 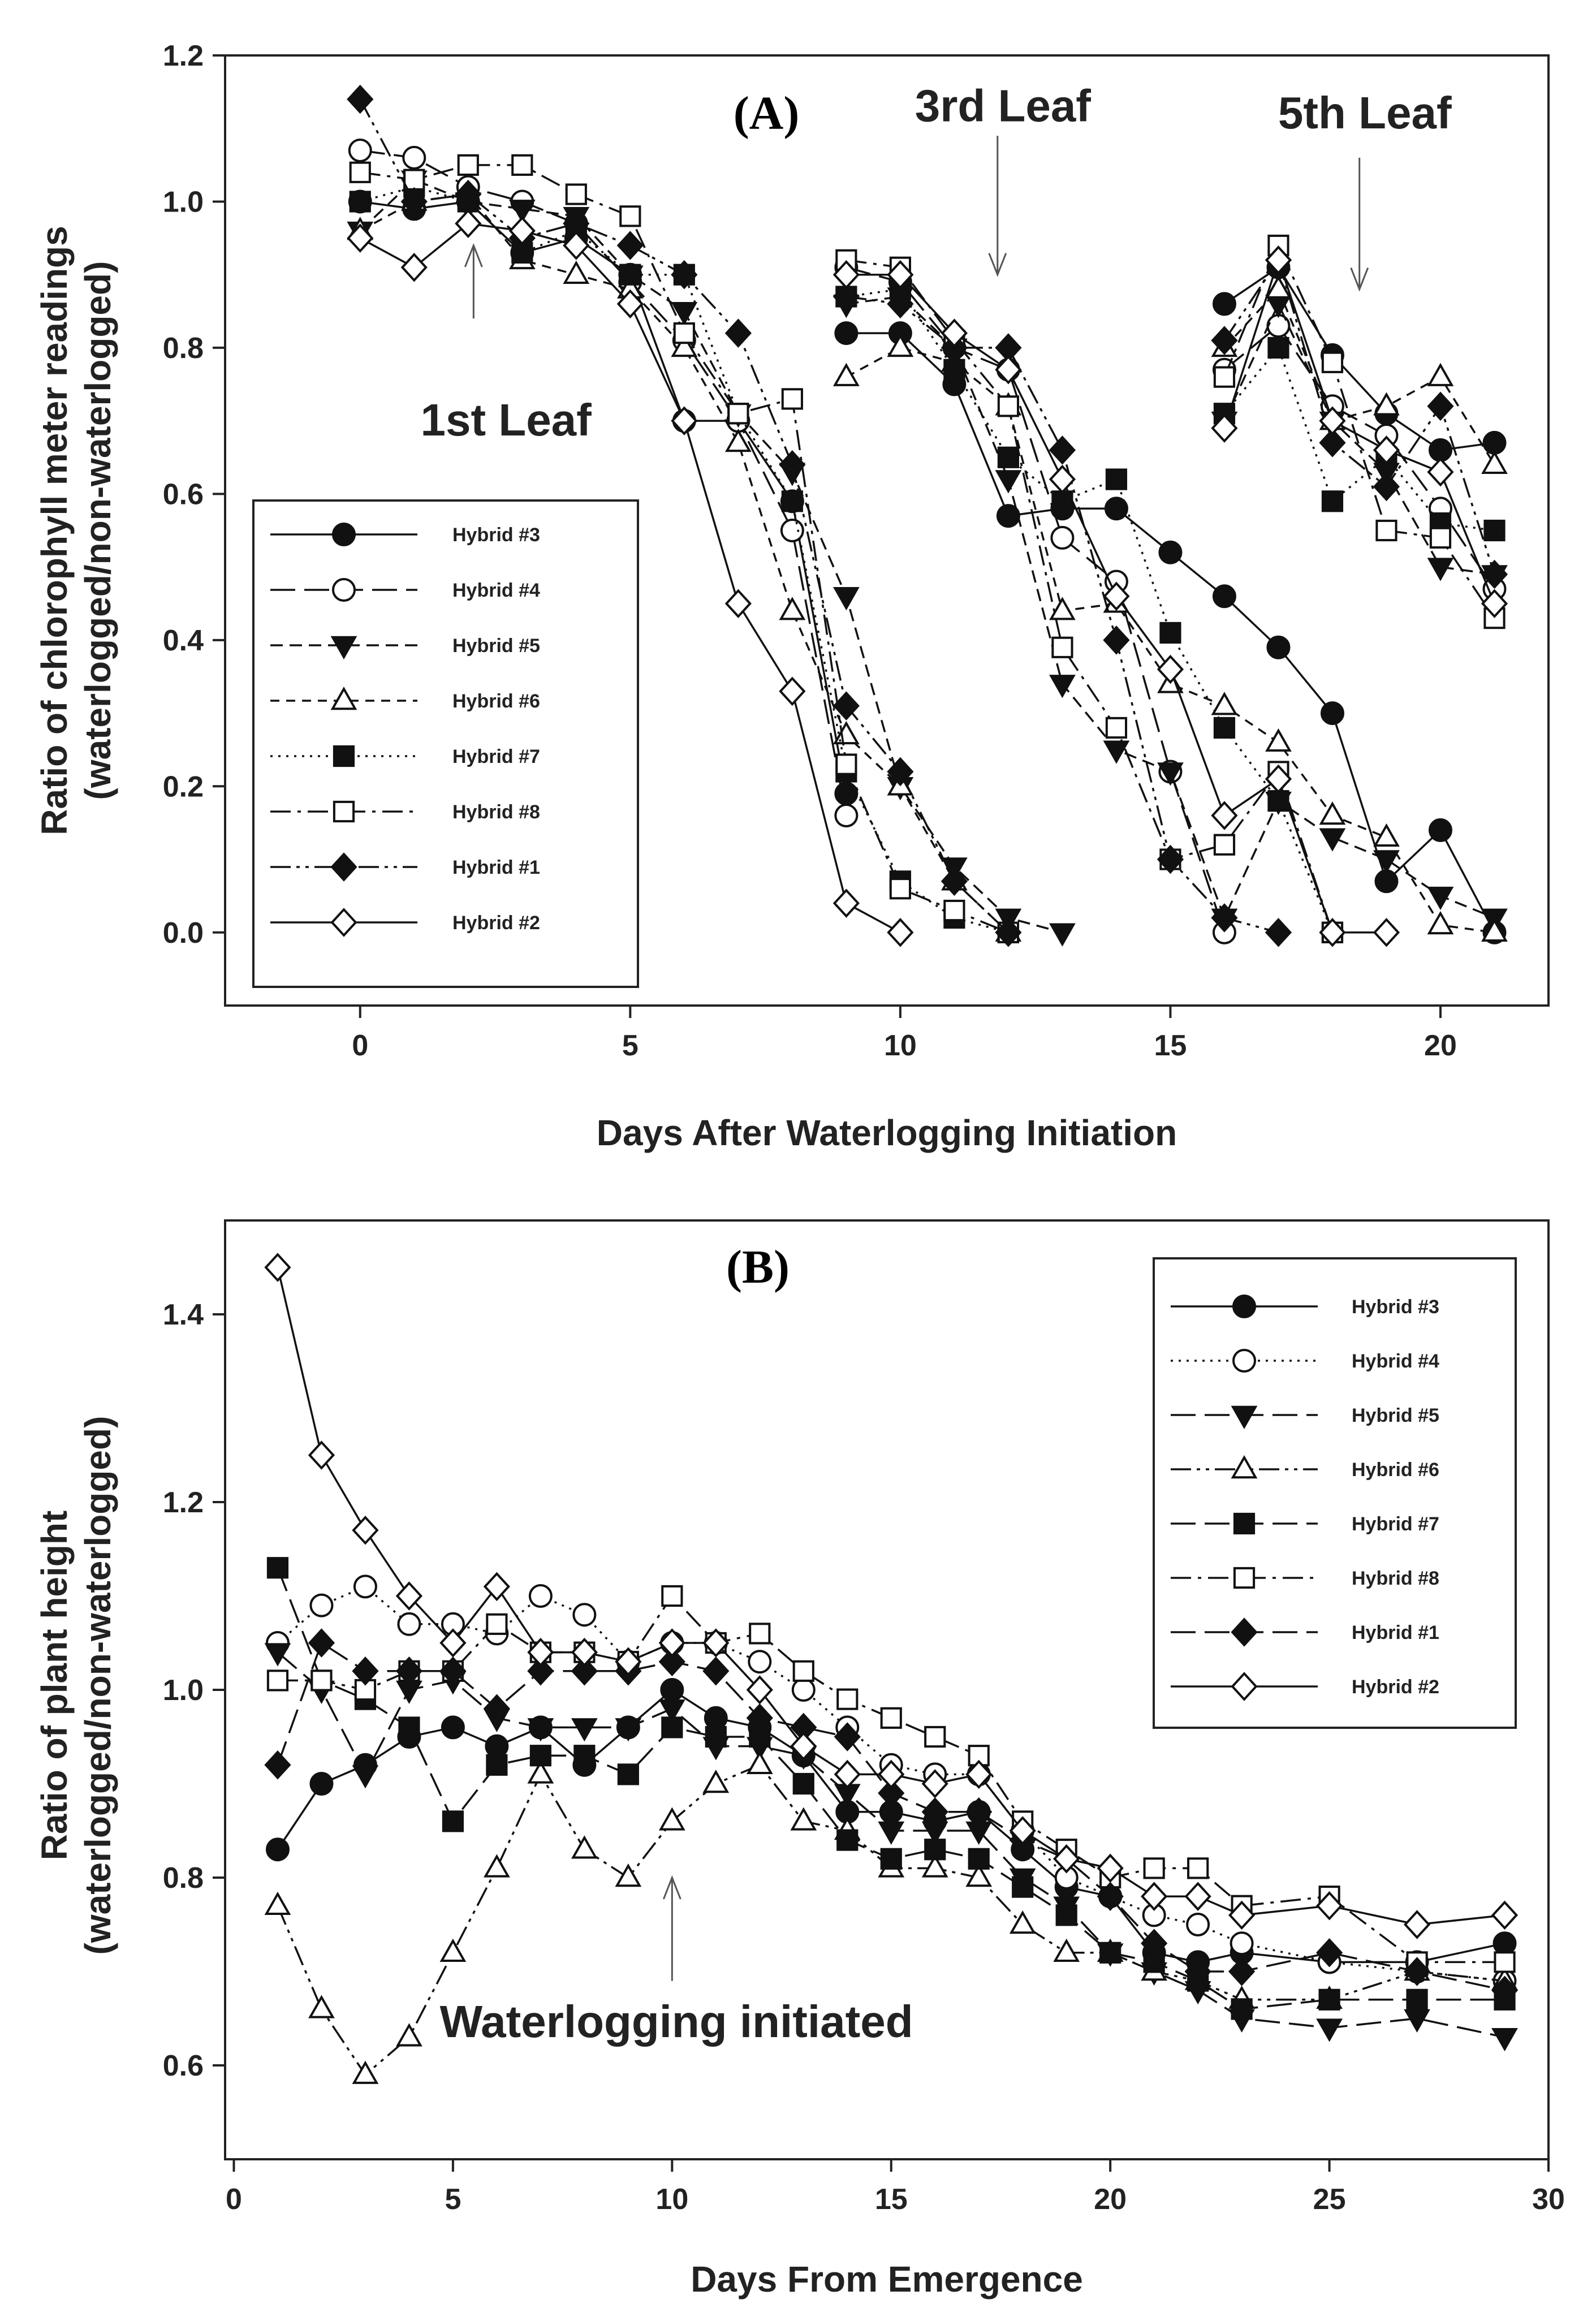 I want to click on panel-b-x-tick-label: 15, so click(x=891, y=2199).